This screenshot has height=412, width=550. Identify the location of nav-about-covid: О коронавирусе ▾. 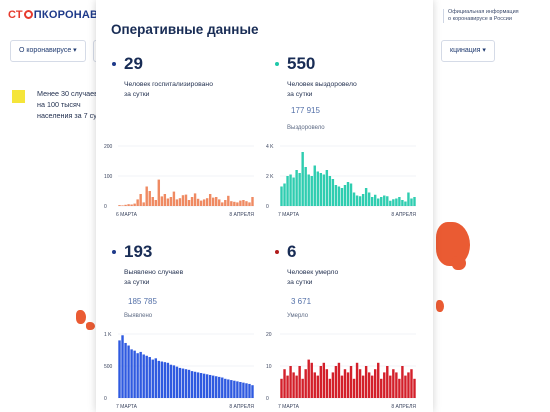
(48, 51).